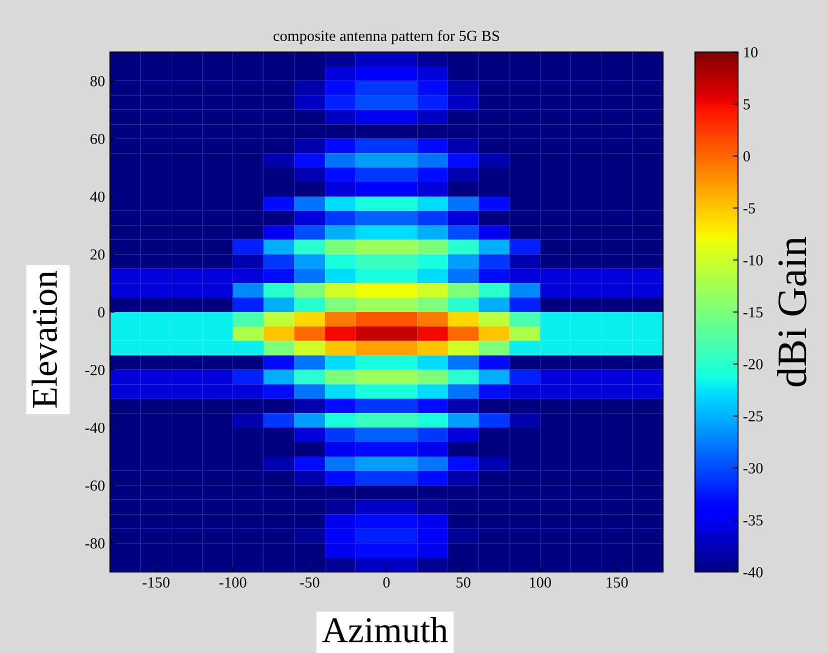 This screenshot has height=653, width=828. What do you see at coordinates (95, 543) in the screenshot?
I see `y-tick-label: -80` at bounding box center [95, 543].